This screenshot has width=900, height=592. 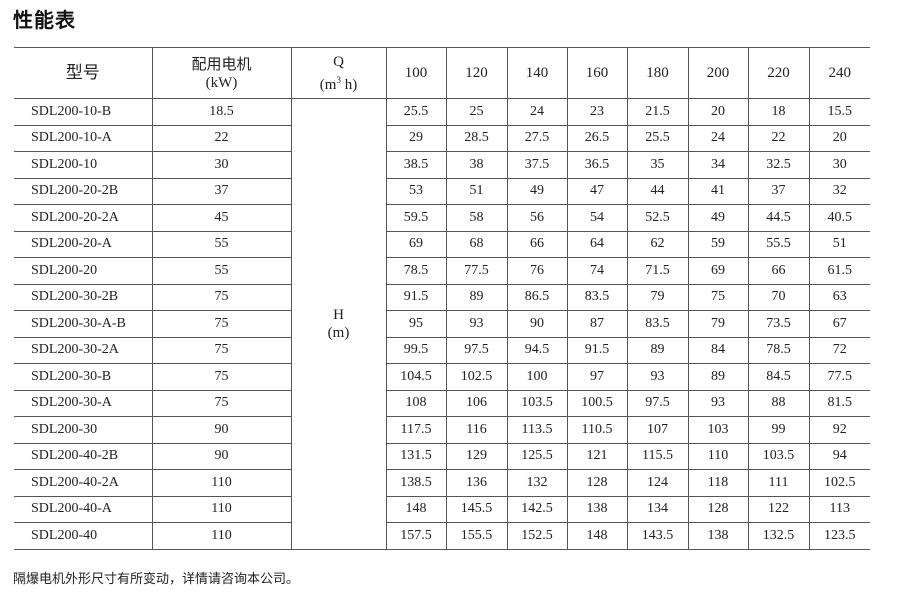 What do you see at coordinates (476, 244) in the screenshot?
I see `head-cell: 68` at bounding box center [476, 244].